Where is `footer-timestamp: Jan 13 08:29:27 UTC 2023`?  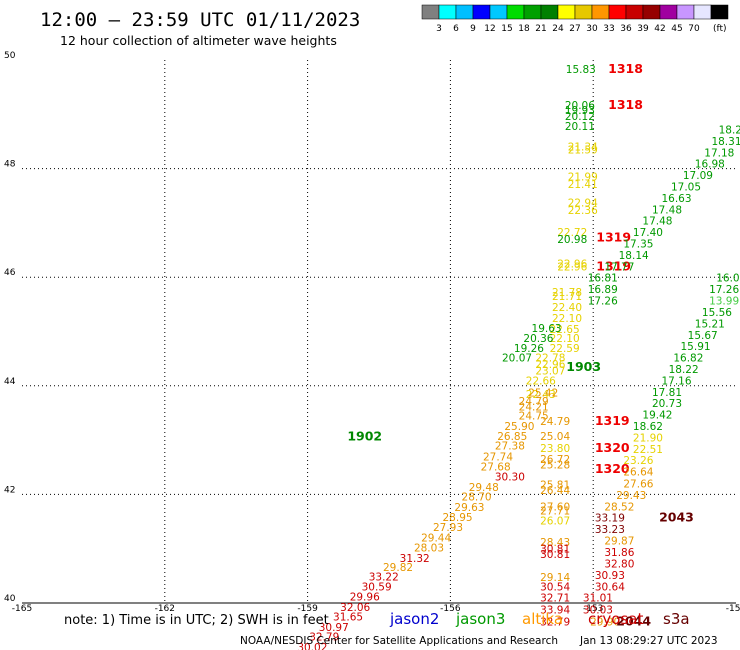
footer-timestamp: Jan 13 08:29:27 UTC 2023 is located at coordinates (648, 641).